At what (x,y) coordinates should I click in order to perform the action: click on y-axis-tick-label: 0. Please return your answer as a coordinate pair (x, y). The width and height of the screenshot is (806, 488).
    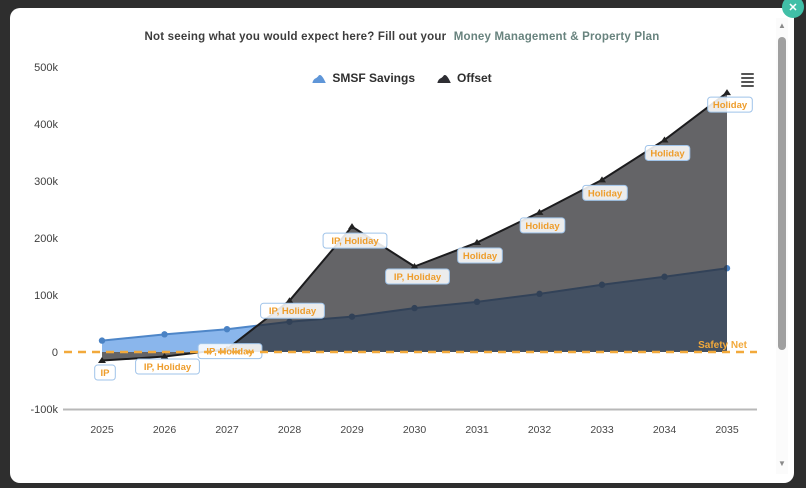
    Looking at the image, I should click on (55, 353).